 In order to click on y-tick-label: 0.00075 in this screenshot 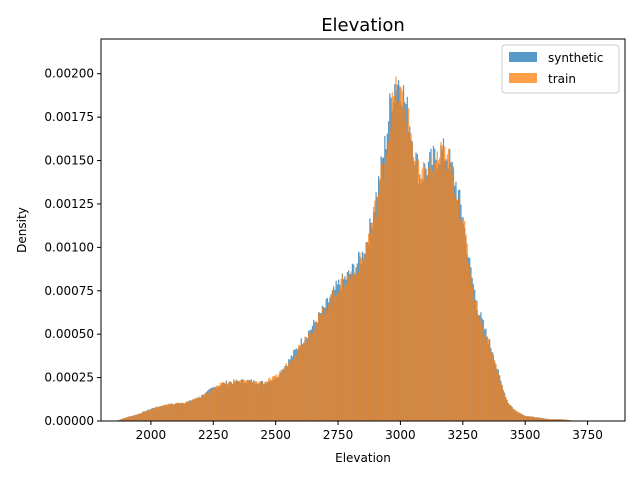, I will do `click(69, 291)`.